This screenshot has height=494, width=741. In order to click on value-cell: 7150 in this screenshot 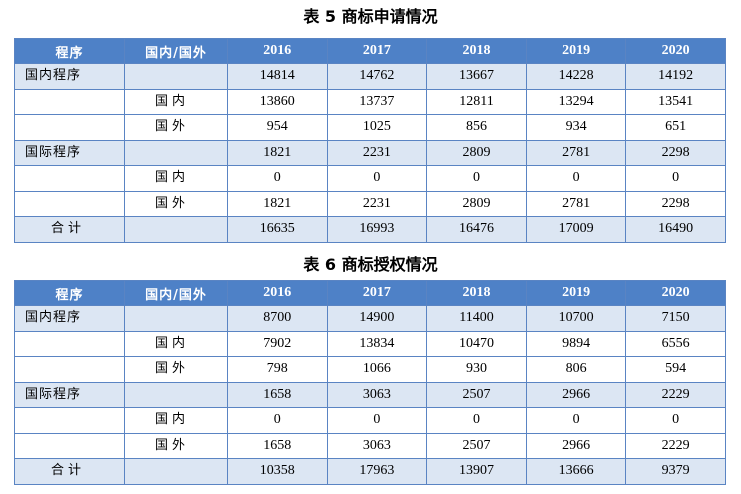, I will do `click(675, 318)`.